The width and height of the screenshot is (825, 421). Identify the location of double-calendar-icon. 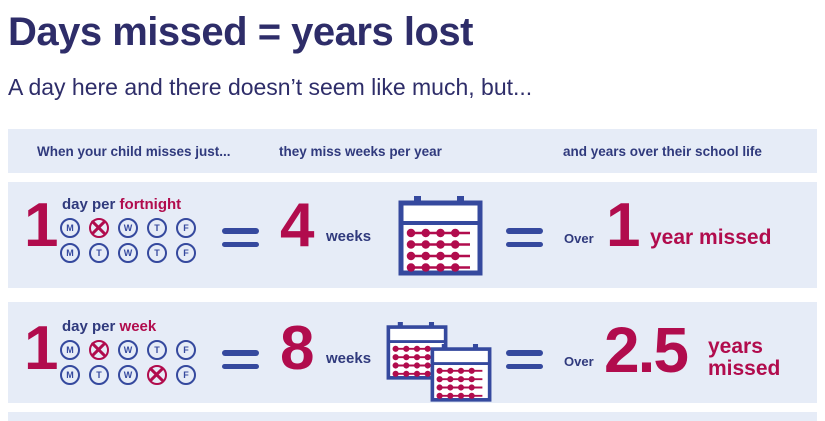
(435, 359).